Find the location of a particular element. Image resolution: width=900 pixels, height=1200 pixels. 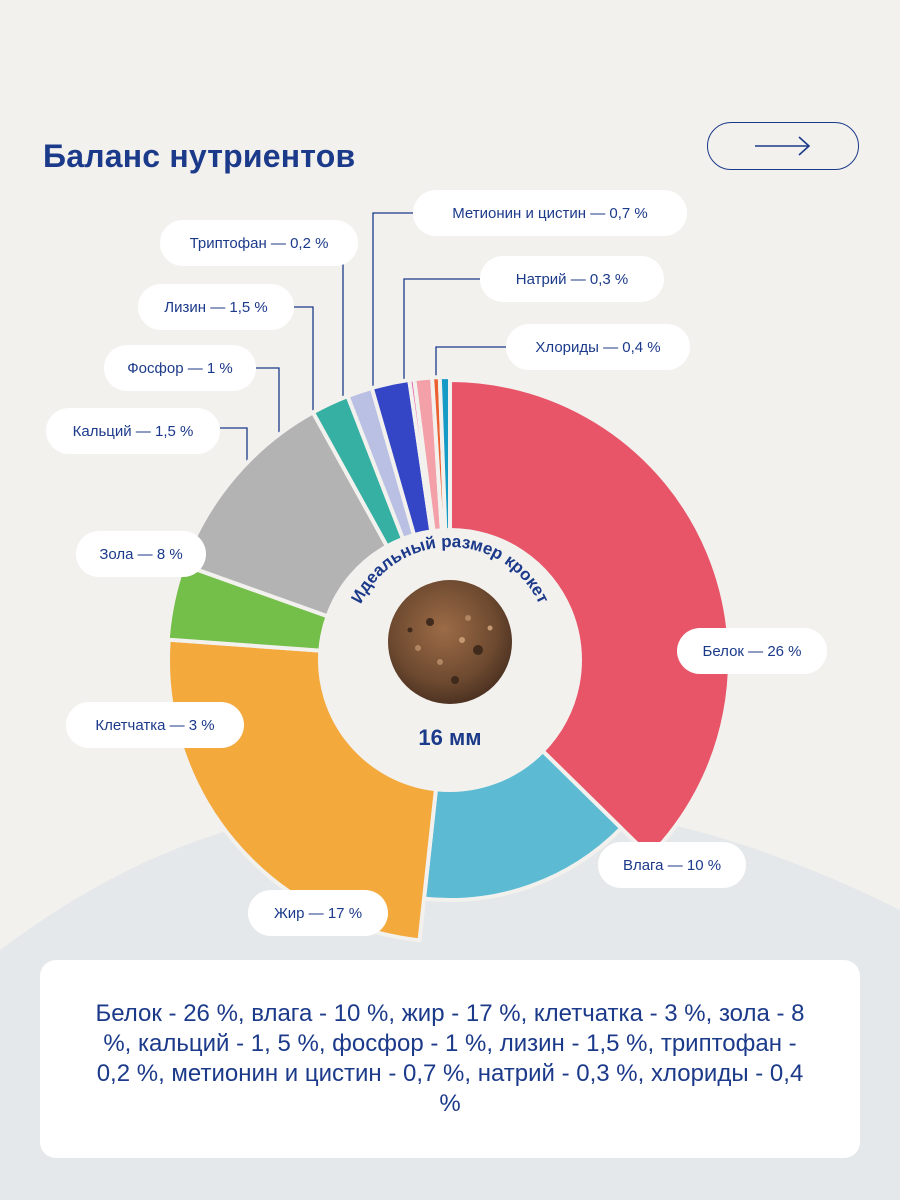

data-label-2: Влага — 10 % is located at coordinates (672, 865).